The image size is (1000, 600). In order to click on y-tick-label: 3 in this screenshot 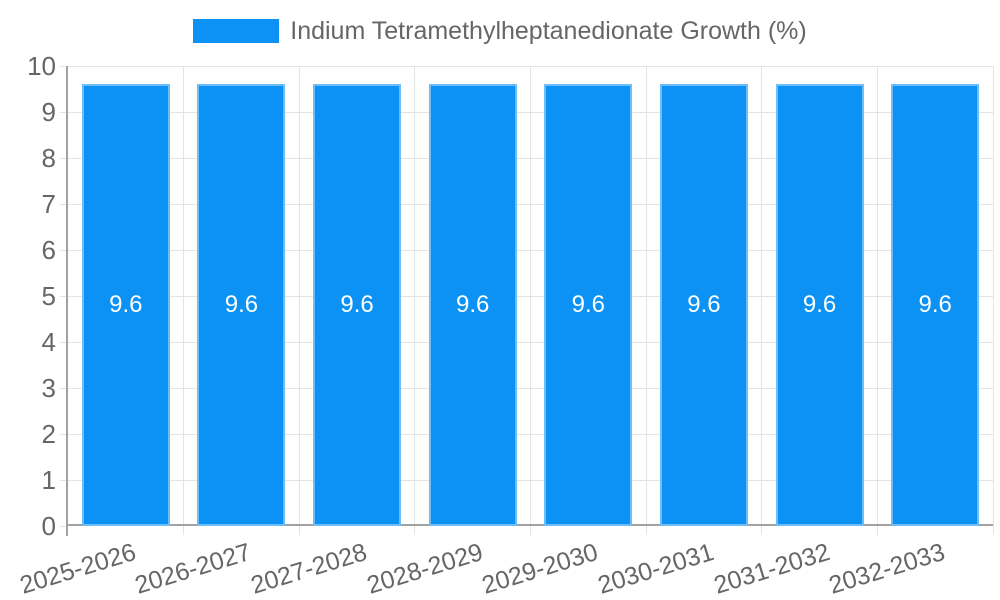, I will do `click(48, 388)`.